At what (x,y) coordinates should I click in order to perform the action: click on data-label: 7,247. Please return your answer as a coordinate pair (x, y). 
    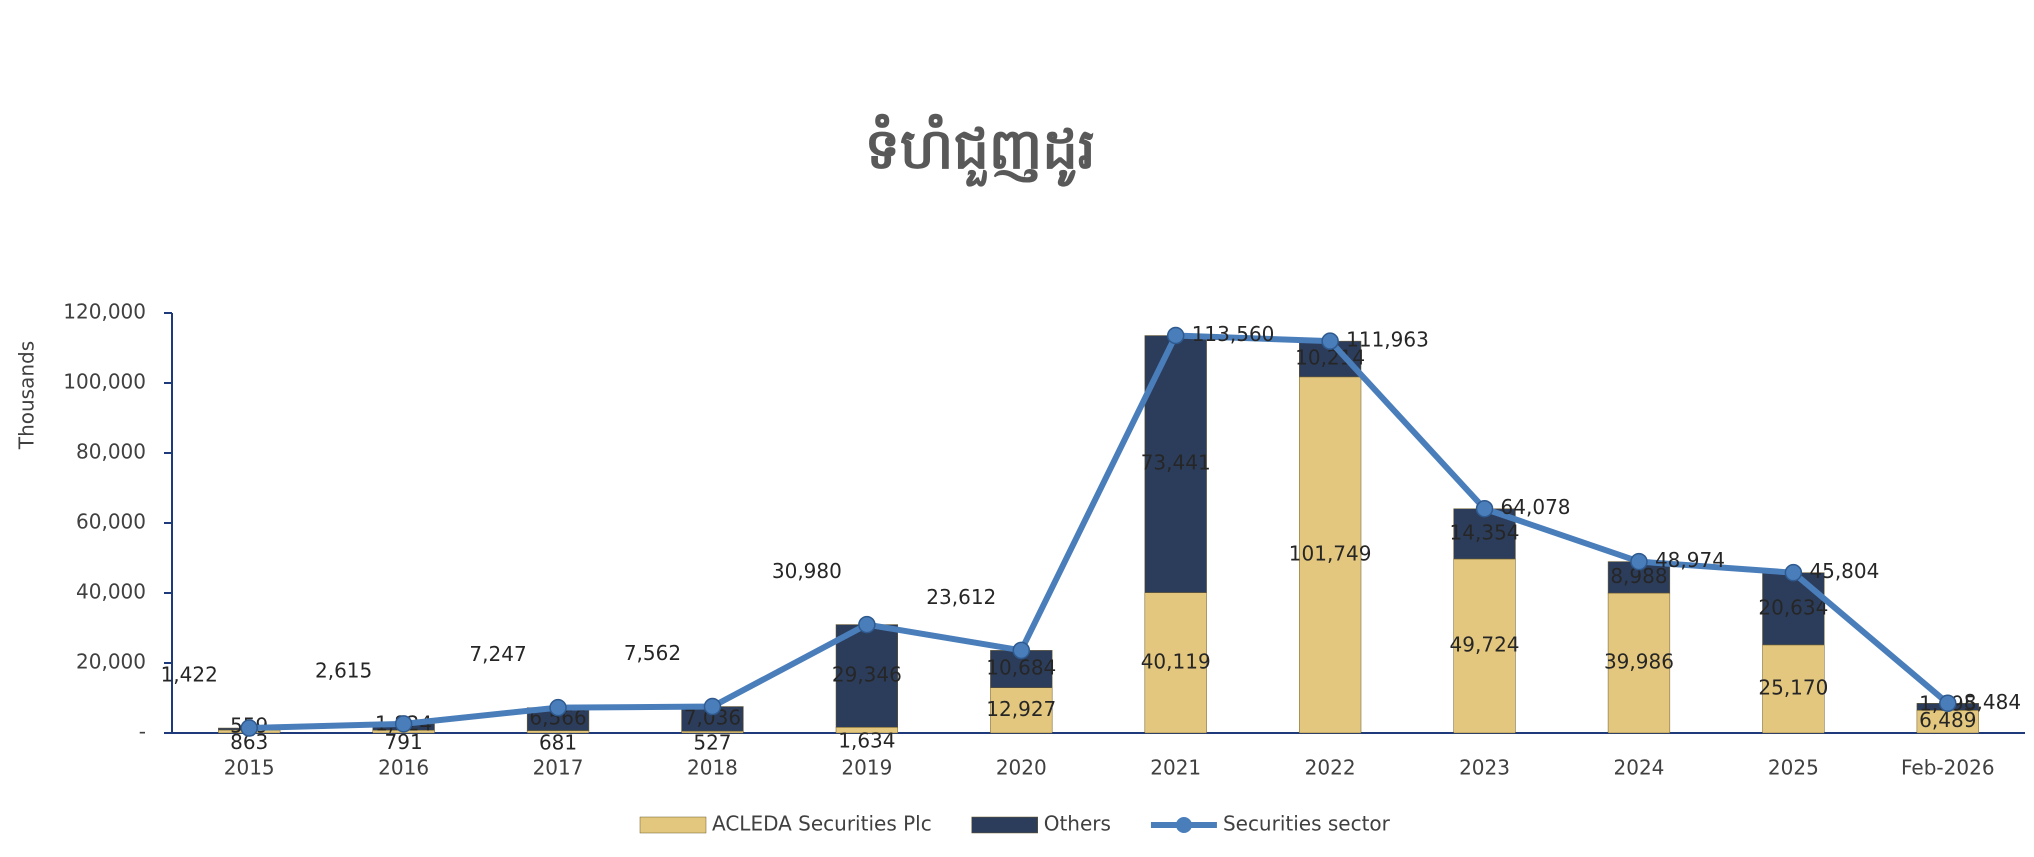
    Looking at the image, I should click on (497, 654).